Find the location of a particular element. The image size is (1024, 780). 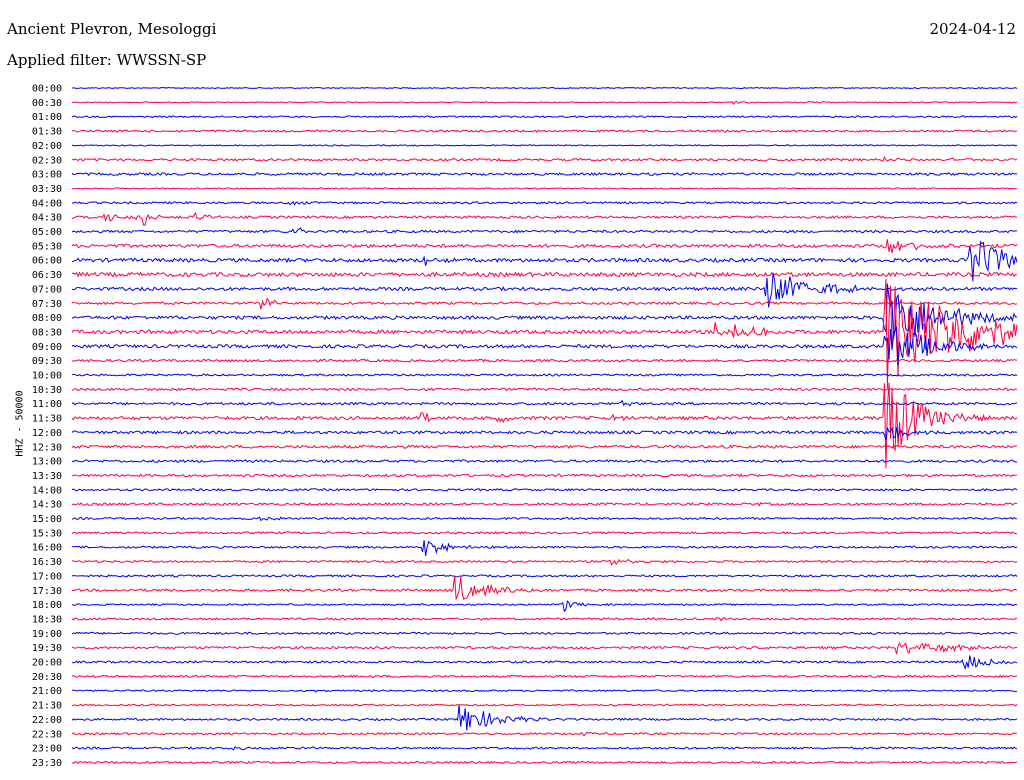

row-time-label: 12:00 is located at coordinates (47, 433).